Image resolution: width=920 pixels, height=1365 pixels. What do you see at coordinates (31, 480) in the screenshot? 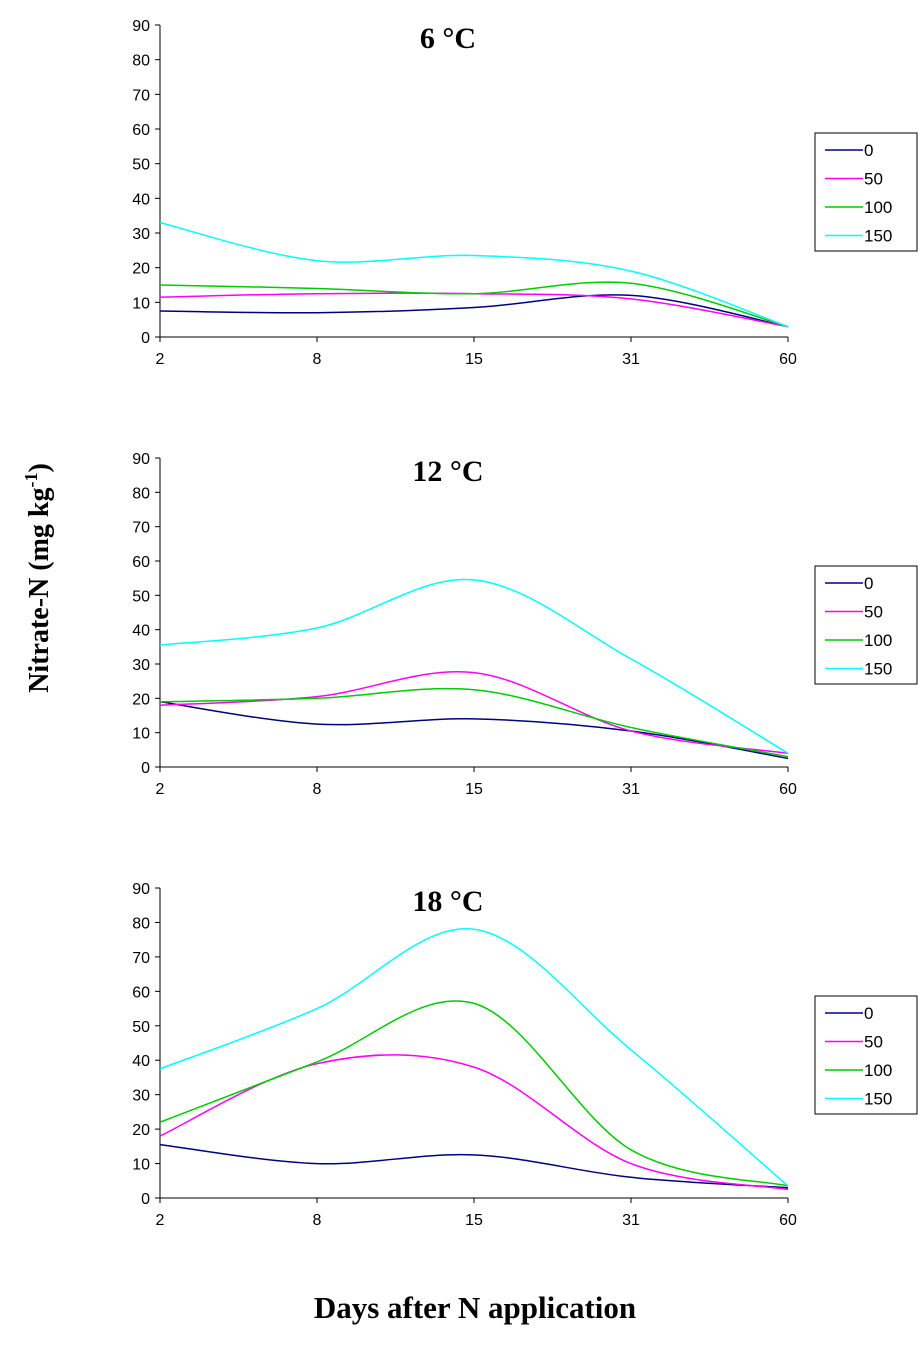
I see `y-axis-label-superscript: -1` at bounding box center [31, 480].